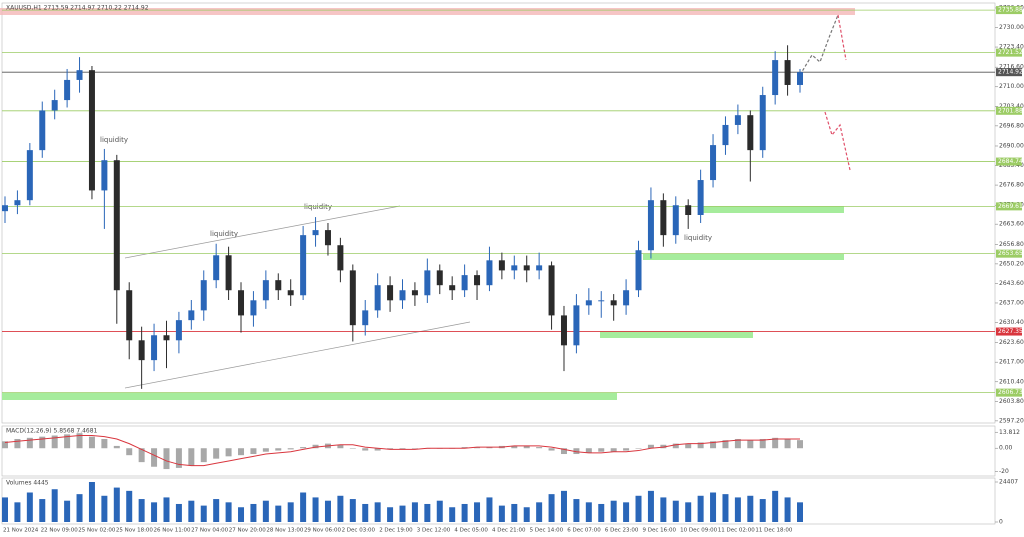  I want to click on y-tick-label: 2730.00, so click(1011, 27).